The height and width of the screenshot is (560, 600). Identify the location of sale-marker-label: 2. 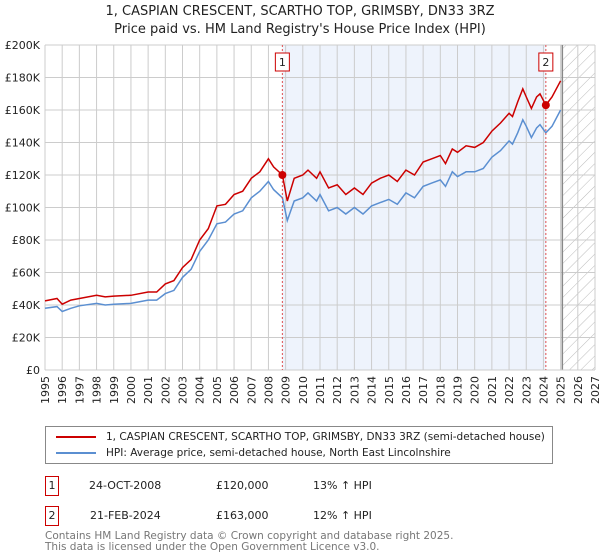
(545, 62).